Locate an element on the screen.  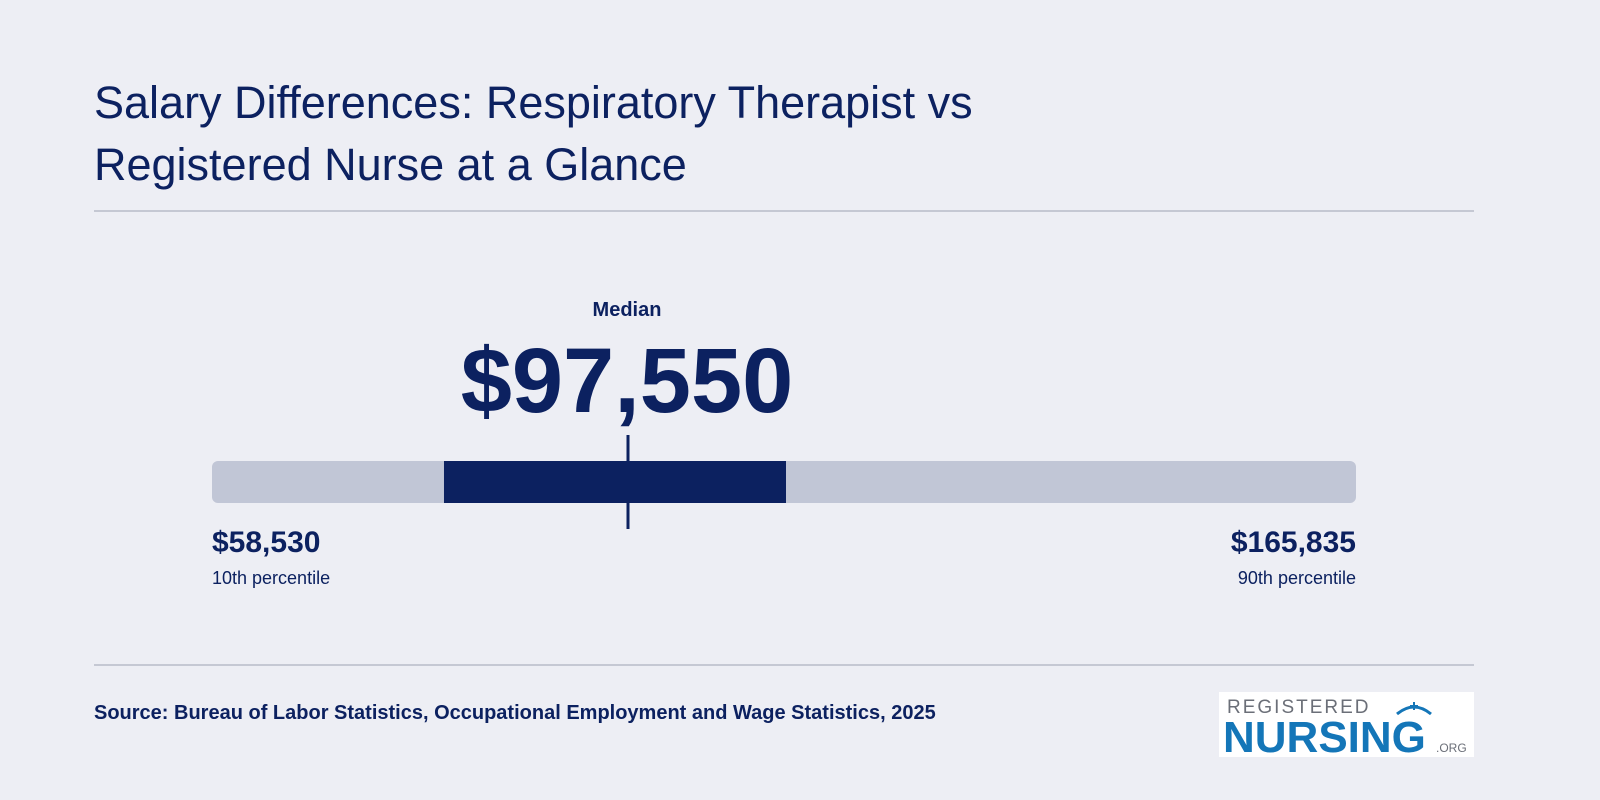
high-value: $165,835 is located at coordinates (1293, 542).